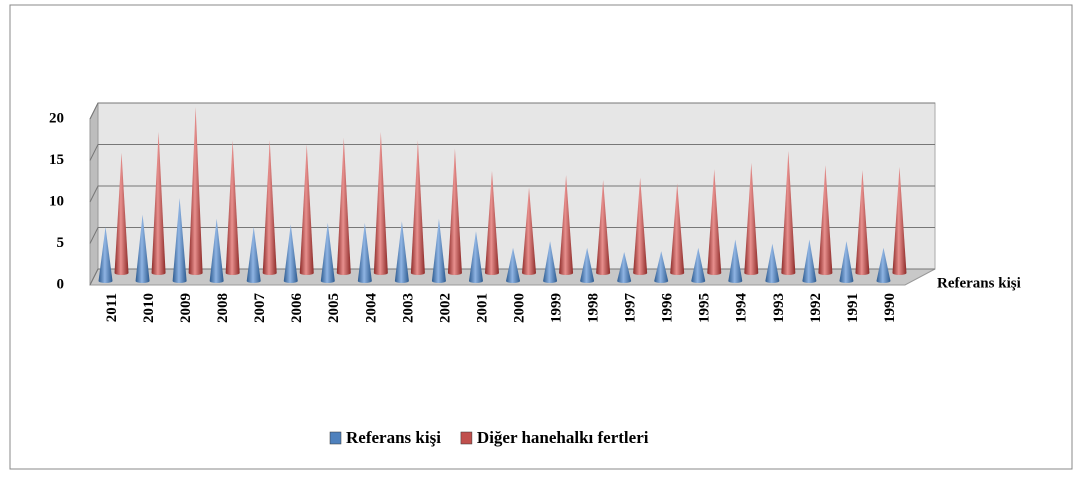 The width and height of the screenshot is (1082, 485). Describe the element at coordinates (260, 308) in the screenshot. I see `x-tick-label: 2007` at that location.